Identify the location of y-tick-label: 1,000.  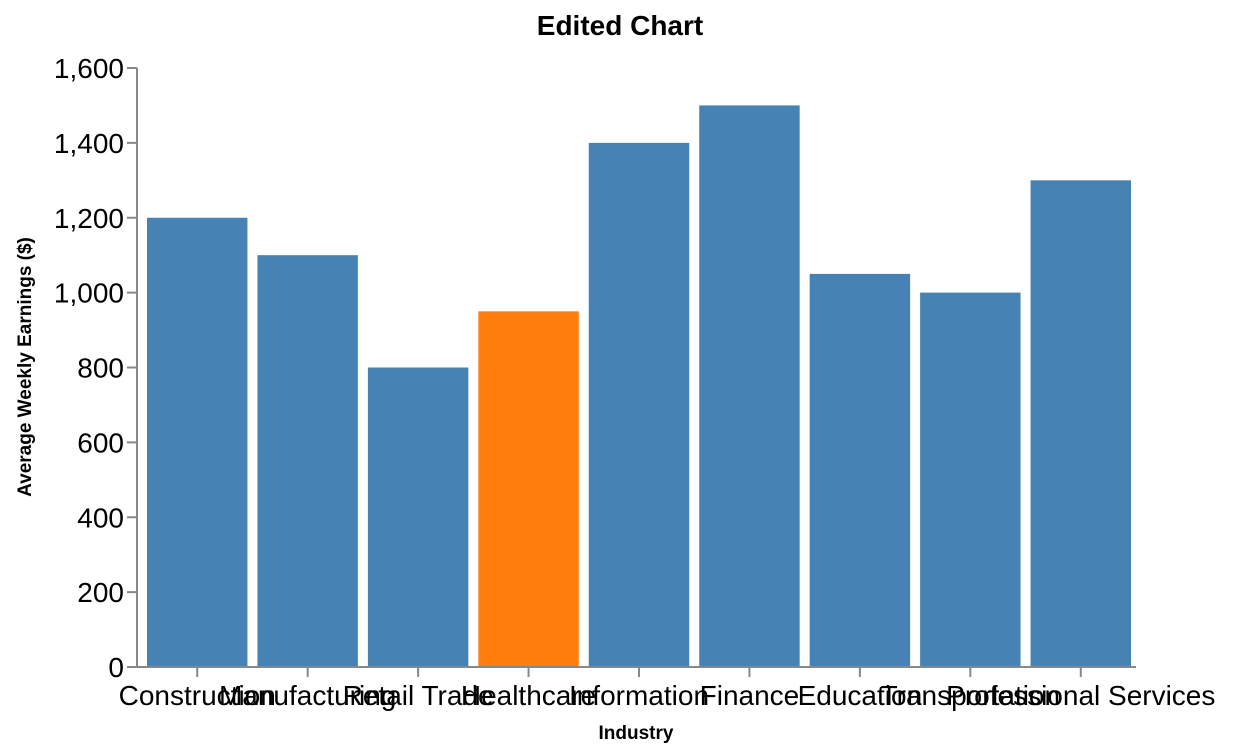
(89, 293).